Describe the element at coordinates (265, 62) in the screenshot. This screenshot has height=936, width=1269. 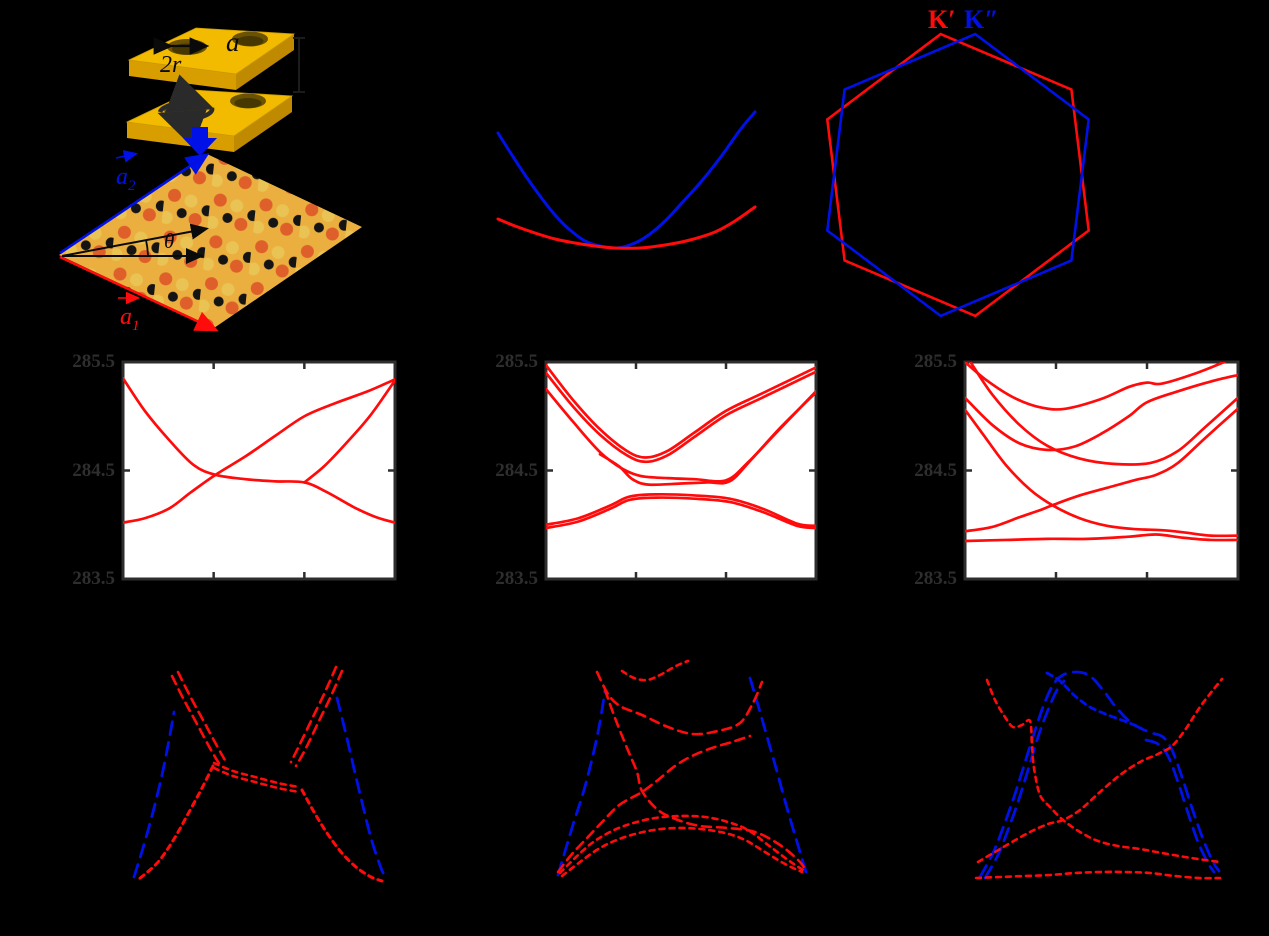
I see `upper-slab-side-face` at that location.